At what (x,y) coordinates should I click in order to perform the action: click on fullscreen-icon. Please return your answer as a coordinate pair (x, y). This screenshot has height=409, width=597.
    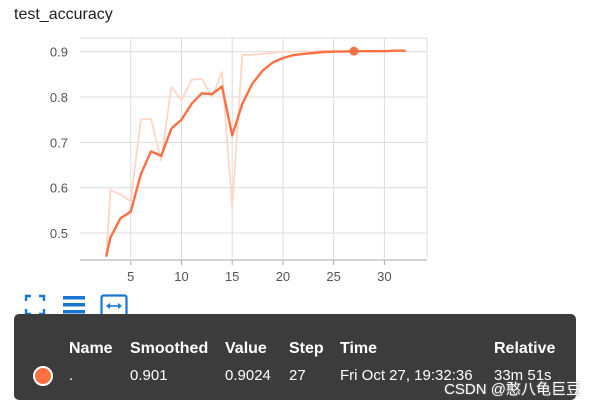
    Looking at the image, I should click on (36, 306).